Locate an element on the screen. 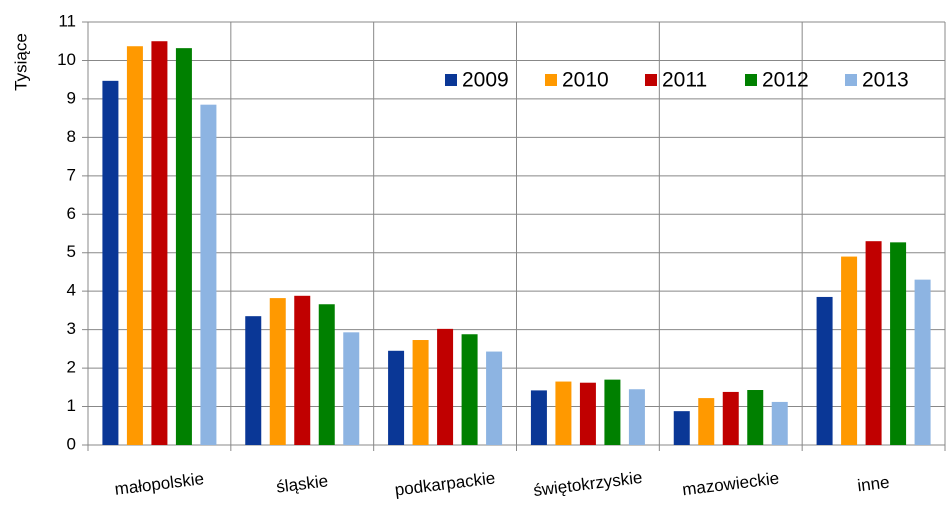 This screenshot has height=512, width=950. y-tick-label: 7 is located at coordinates (71, 174).